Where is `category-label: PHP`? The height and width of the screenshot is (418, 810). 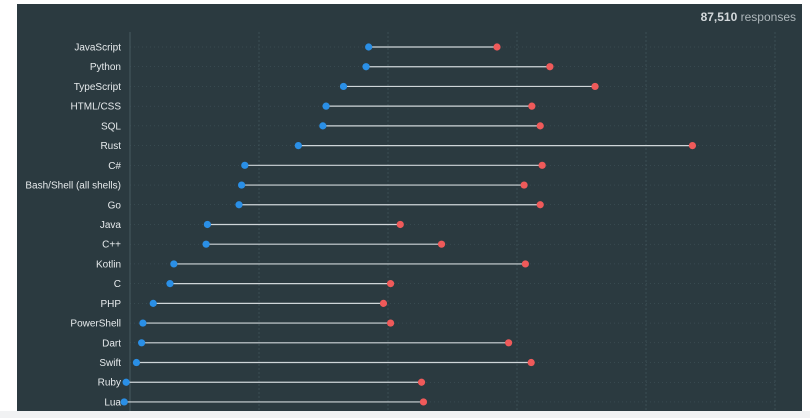
category-label: PHP is located at coordinates (110, 304).